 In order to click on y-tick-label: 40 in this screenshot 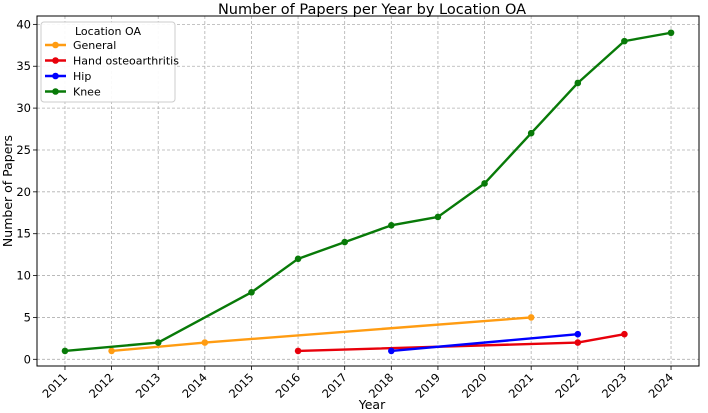, I will do `click(23, 24)`.